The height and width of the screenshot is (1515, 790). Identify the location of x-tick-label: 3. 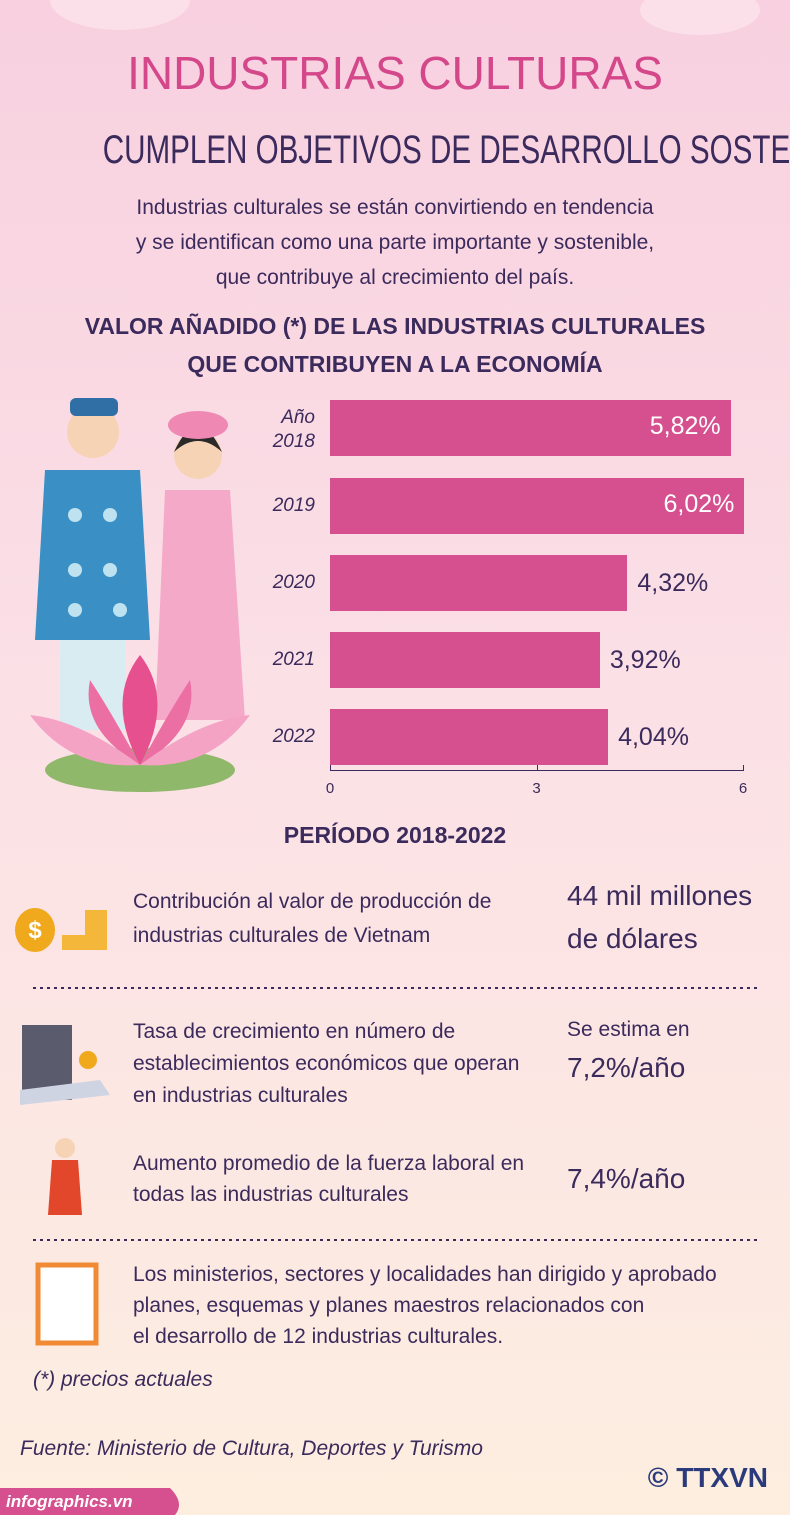
(536, 788).